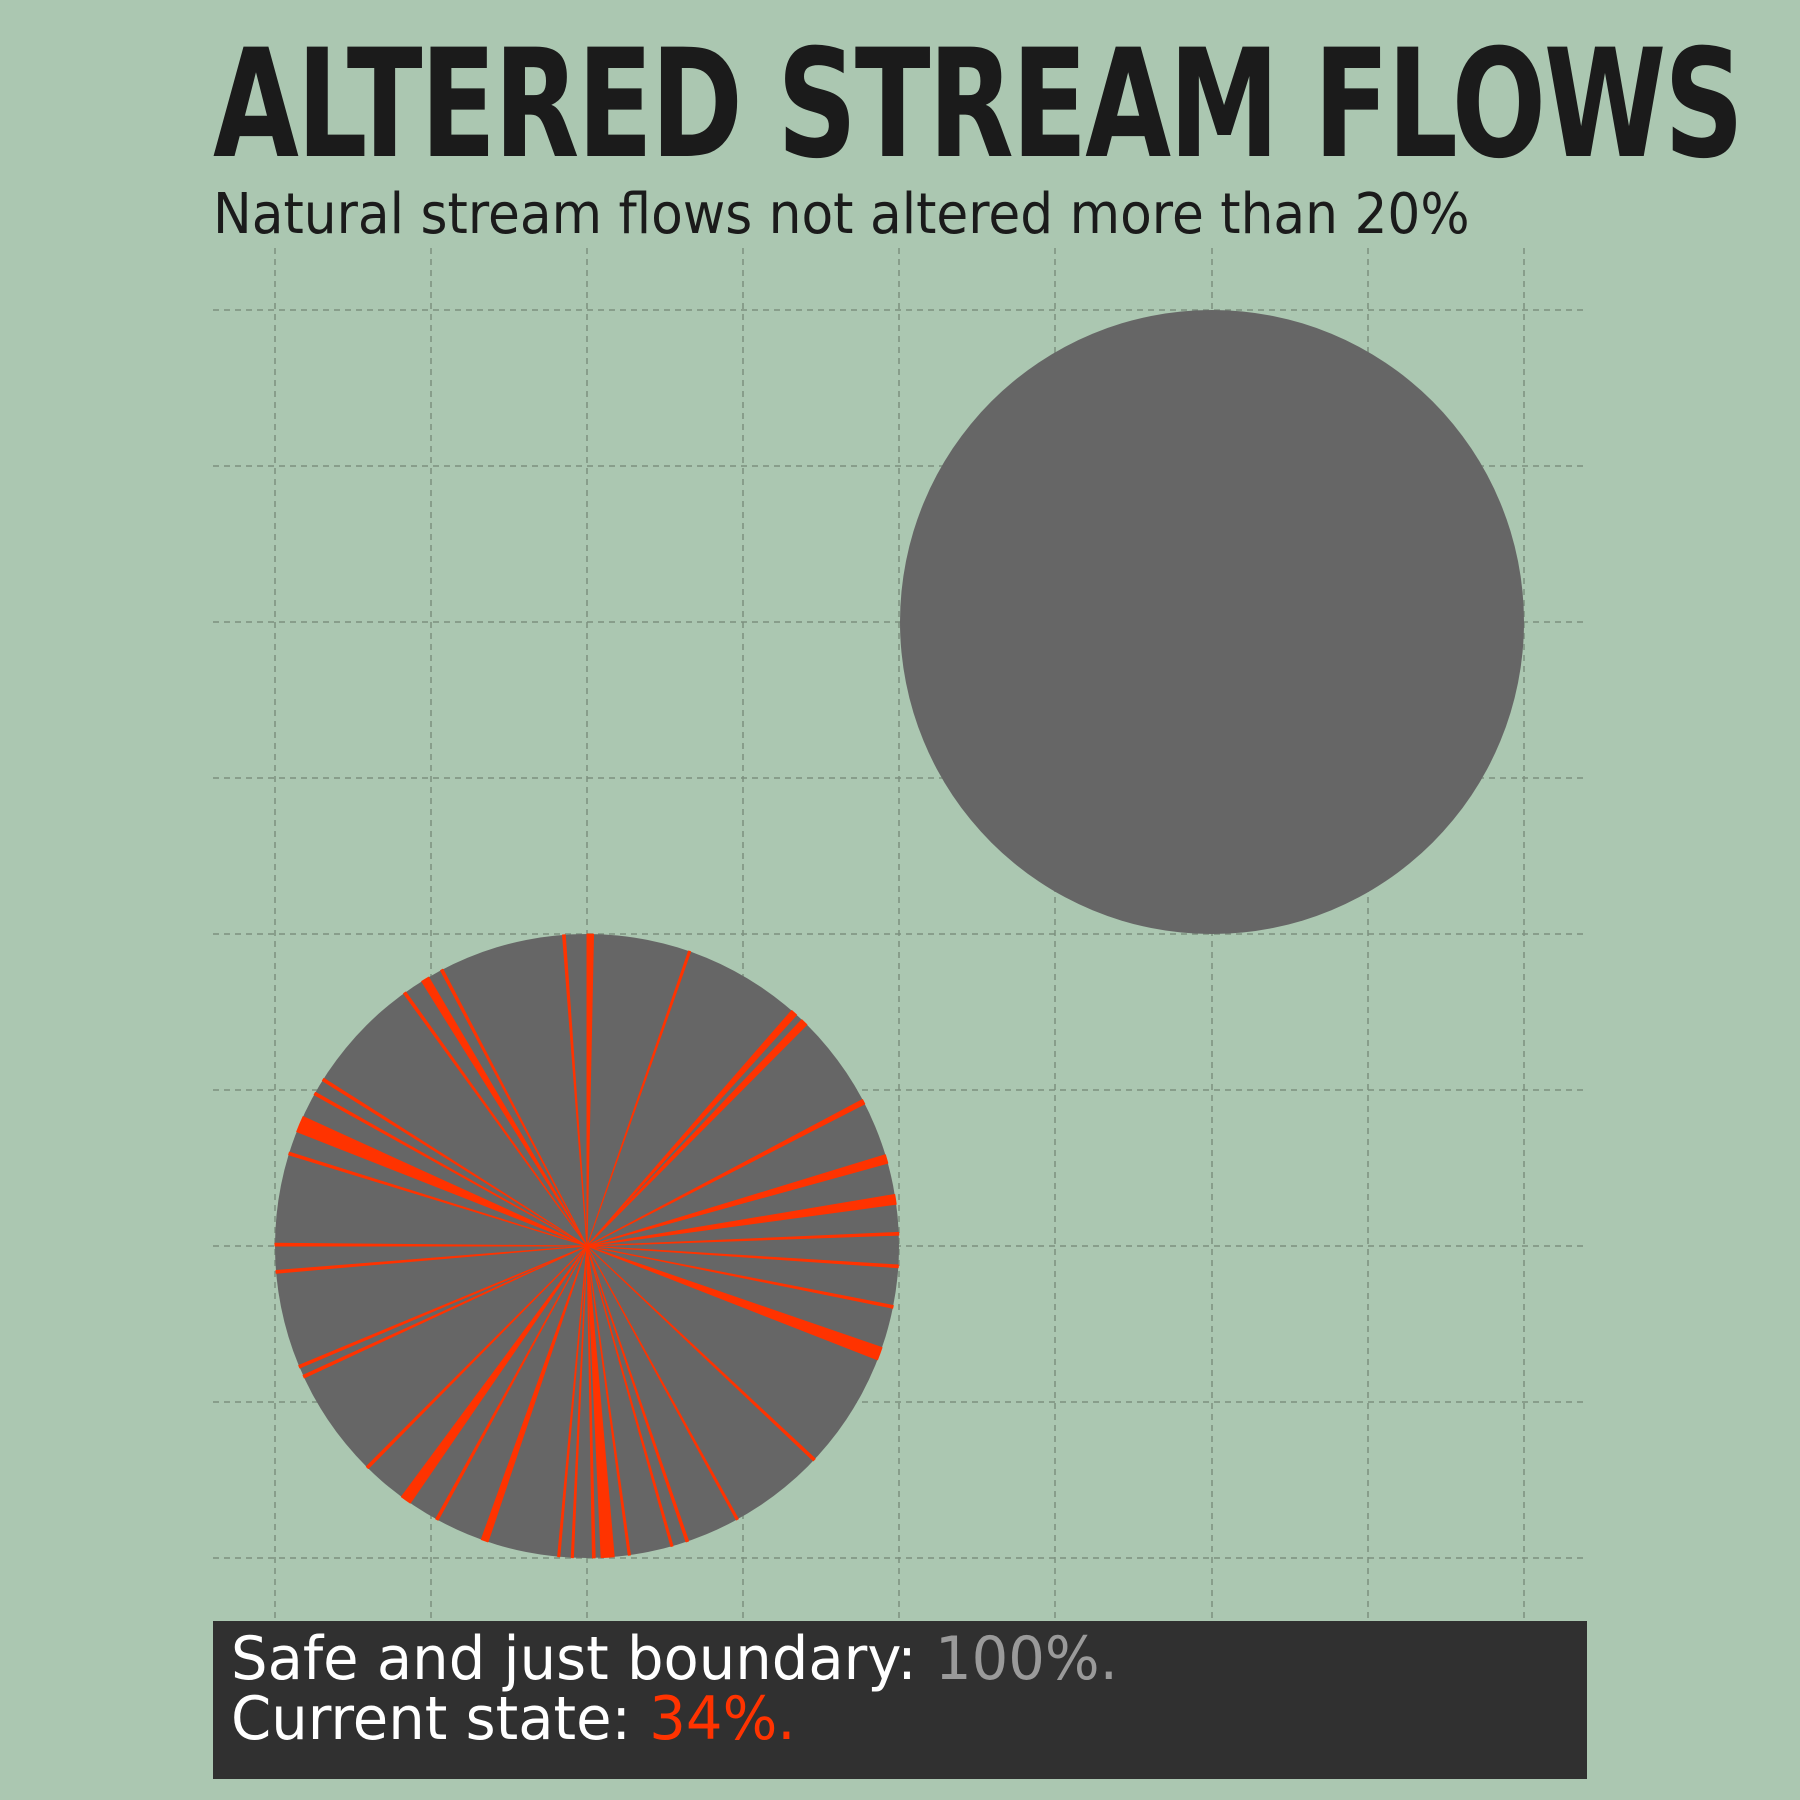 Image resolution: width=1800 pixels, height=1800 pixels. I want to click on current-label: Current state:, so click(440, 1719).